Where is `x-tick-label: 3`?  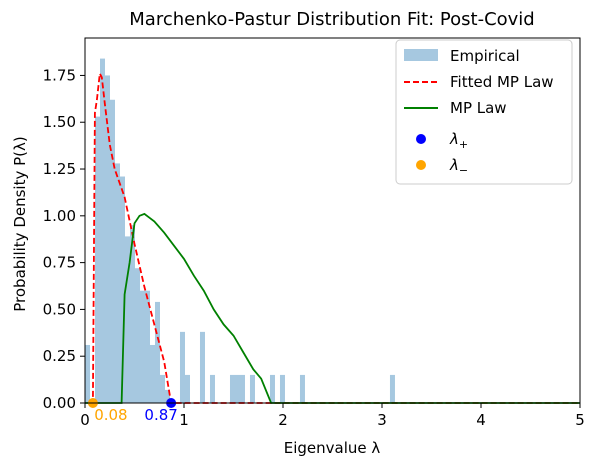 x-tick-label: 3 is located at coordinates (382, 420).